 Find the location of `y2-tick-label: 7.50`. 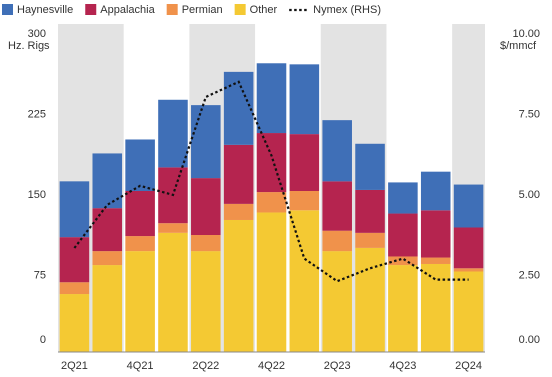

y2-tick-label: 7.50 is located at coordinates (529, 114).